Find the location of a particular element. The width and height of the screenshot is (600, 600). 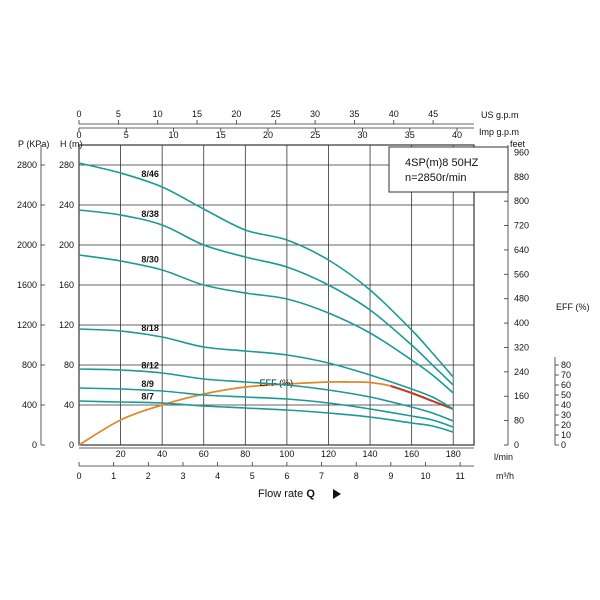

m3h-tick-label: 11 is located at coordinates (459, 476).